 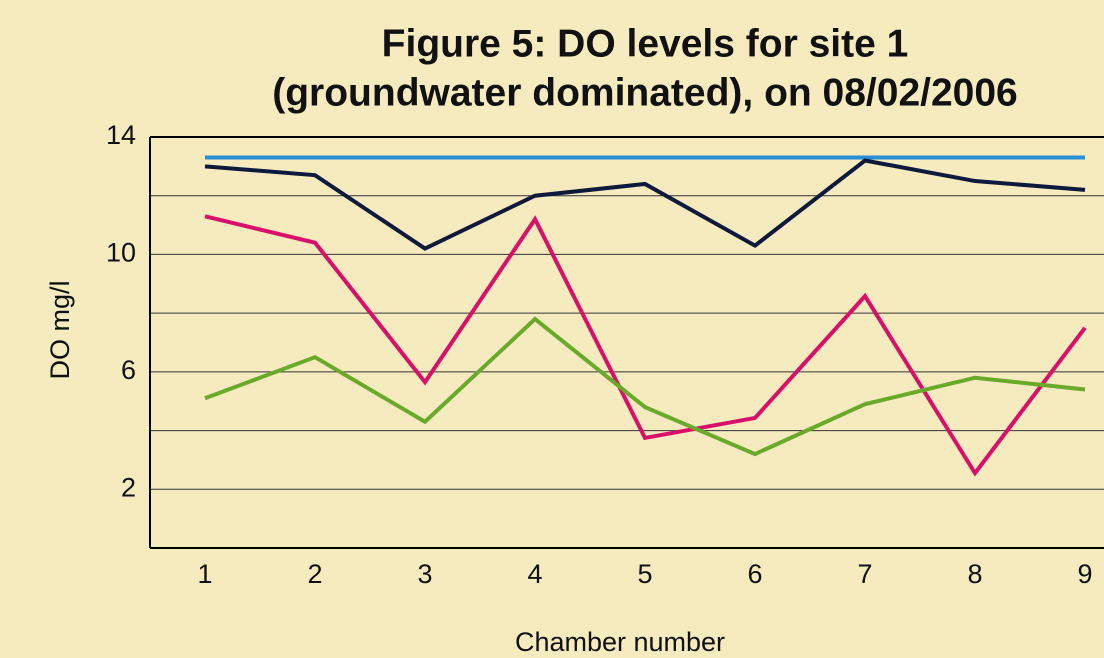 I want to click on x-axis-label: Chamber number, so click(x=620, y=642).